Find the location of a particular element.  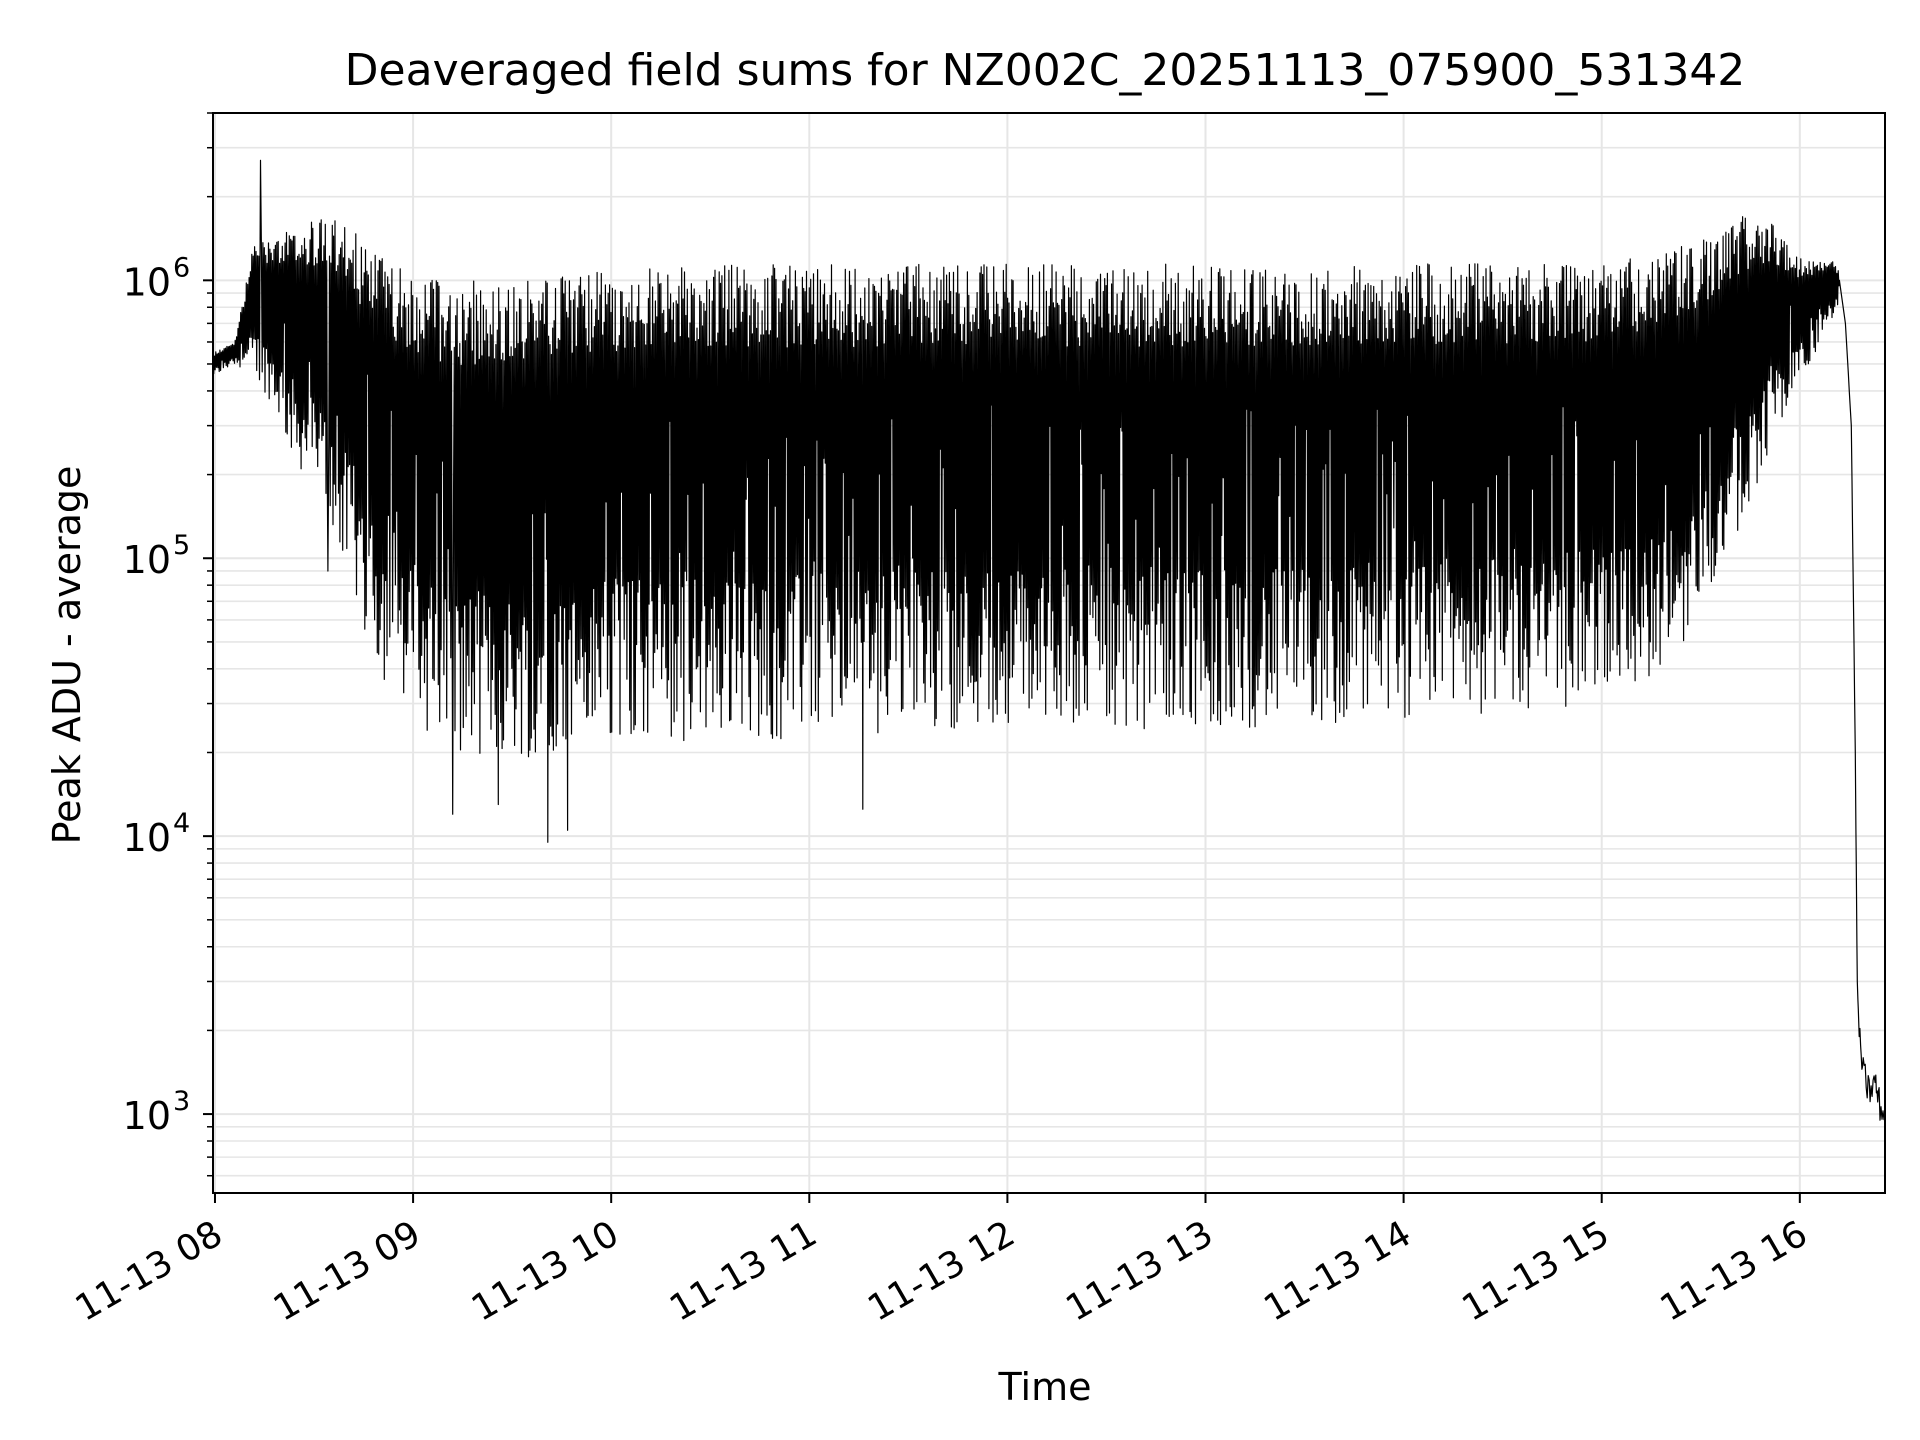

x-axis-label: Time is located at coordinates (1045, 1387).